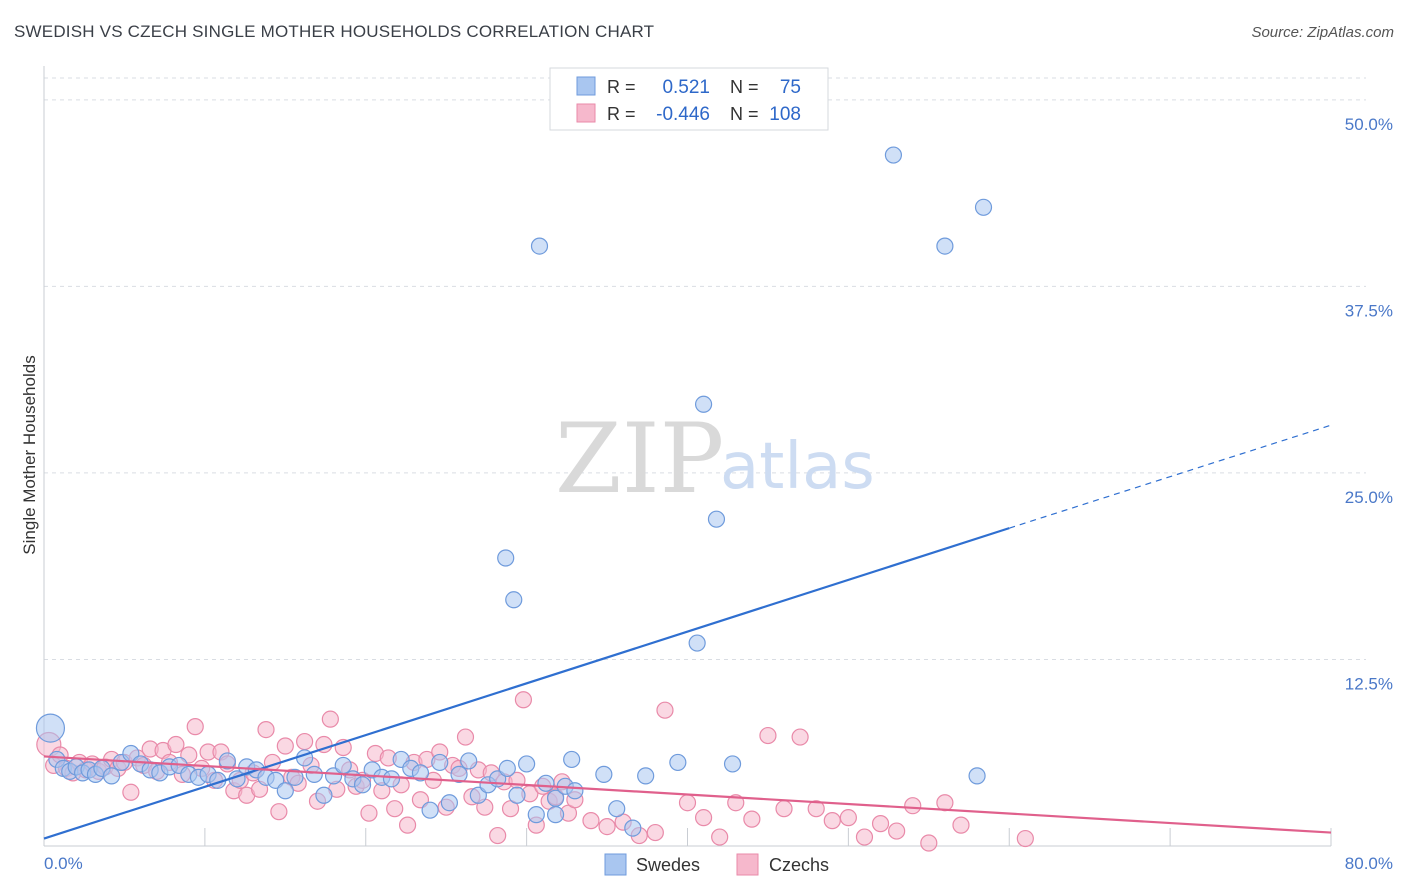 This screenshot has height=892, width=1406. Describe the element at coordinates (747, 864) in the screenshot. I see `legend-bottom-swatch-czechs` at that location.